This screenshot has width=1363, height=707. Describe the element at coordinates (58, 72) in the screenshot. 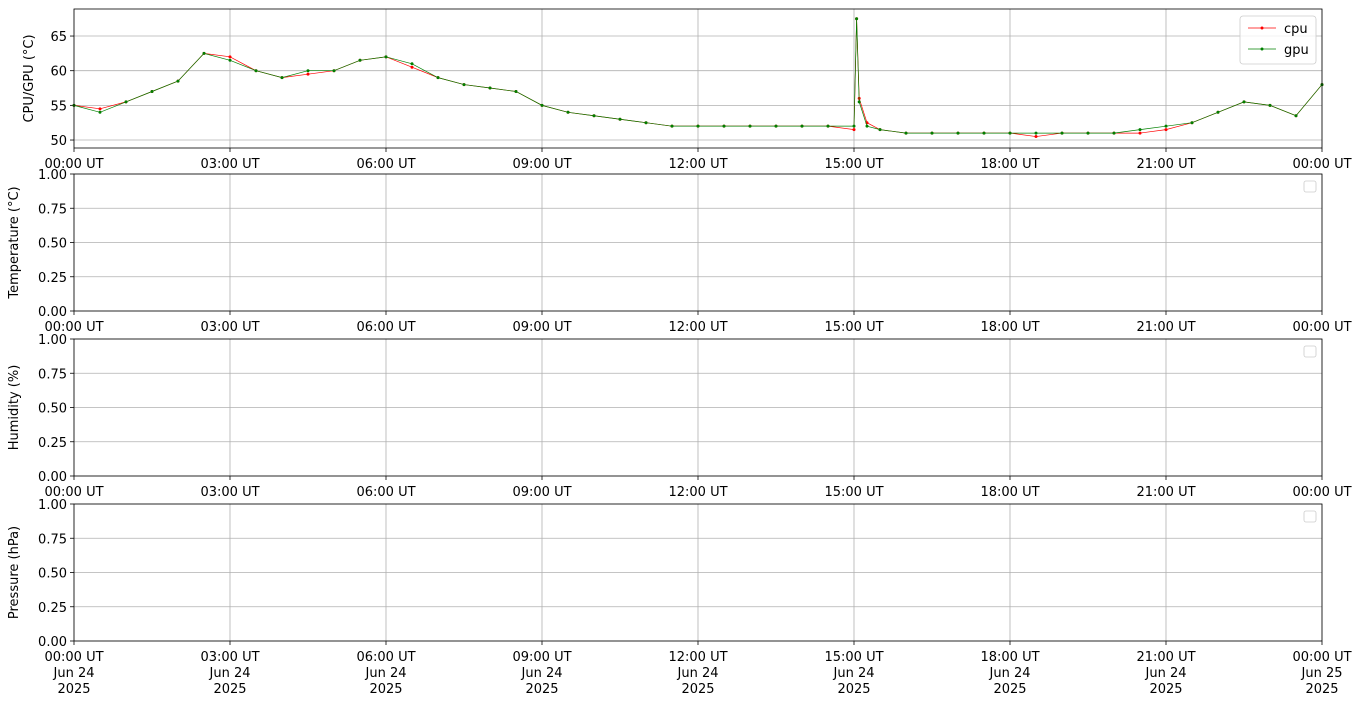

I see `y-tick-label: 60` at that location.